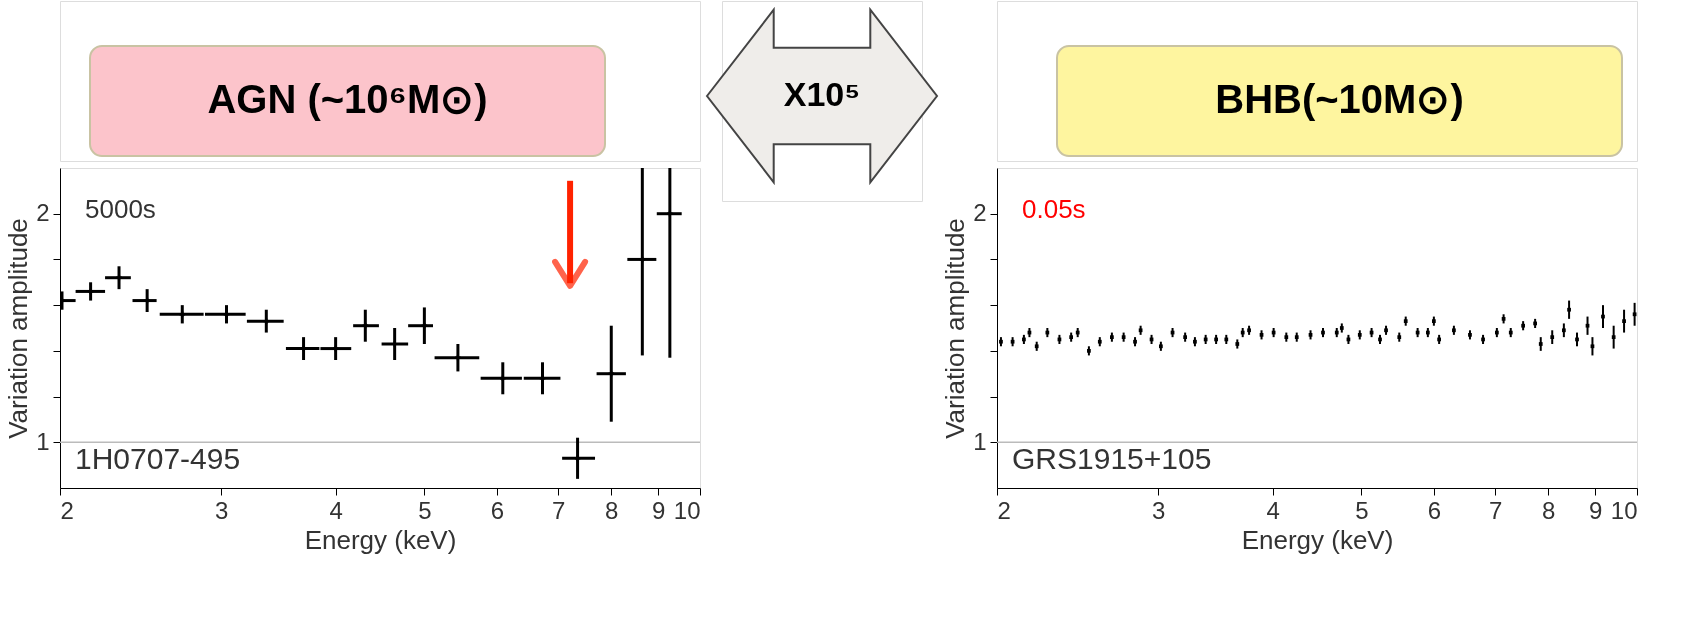 The height and width of the screenshot is (617, 1693). I want to click on text: X10⁵, so click(822, 94).